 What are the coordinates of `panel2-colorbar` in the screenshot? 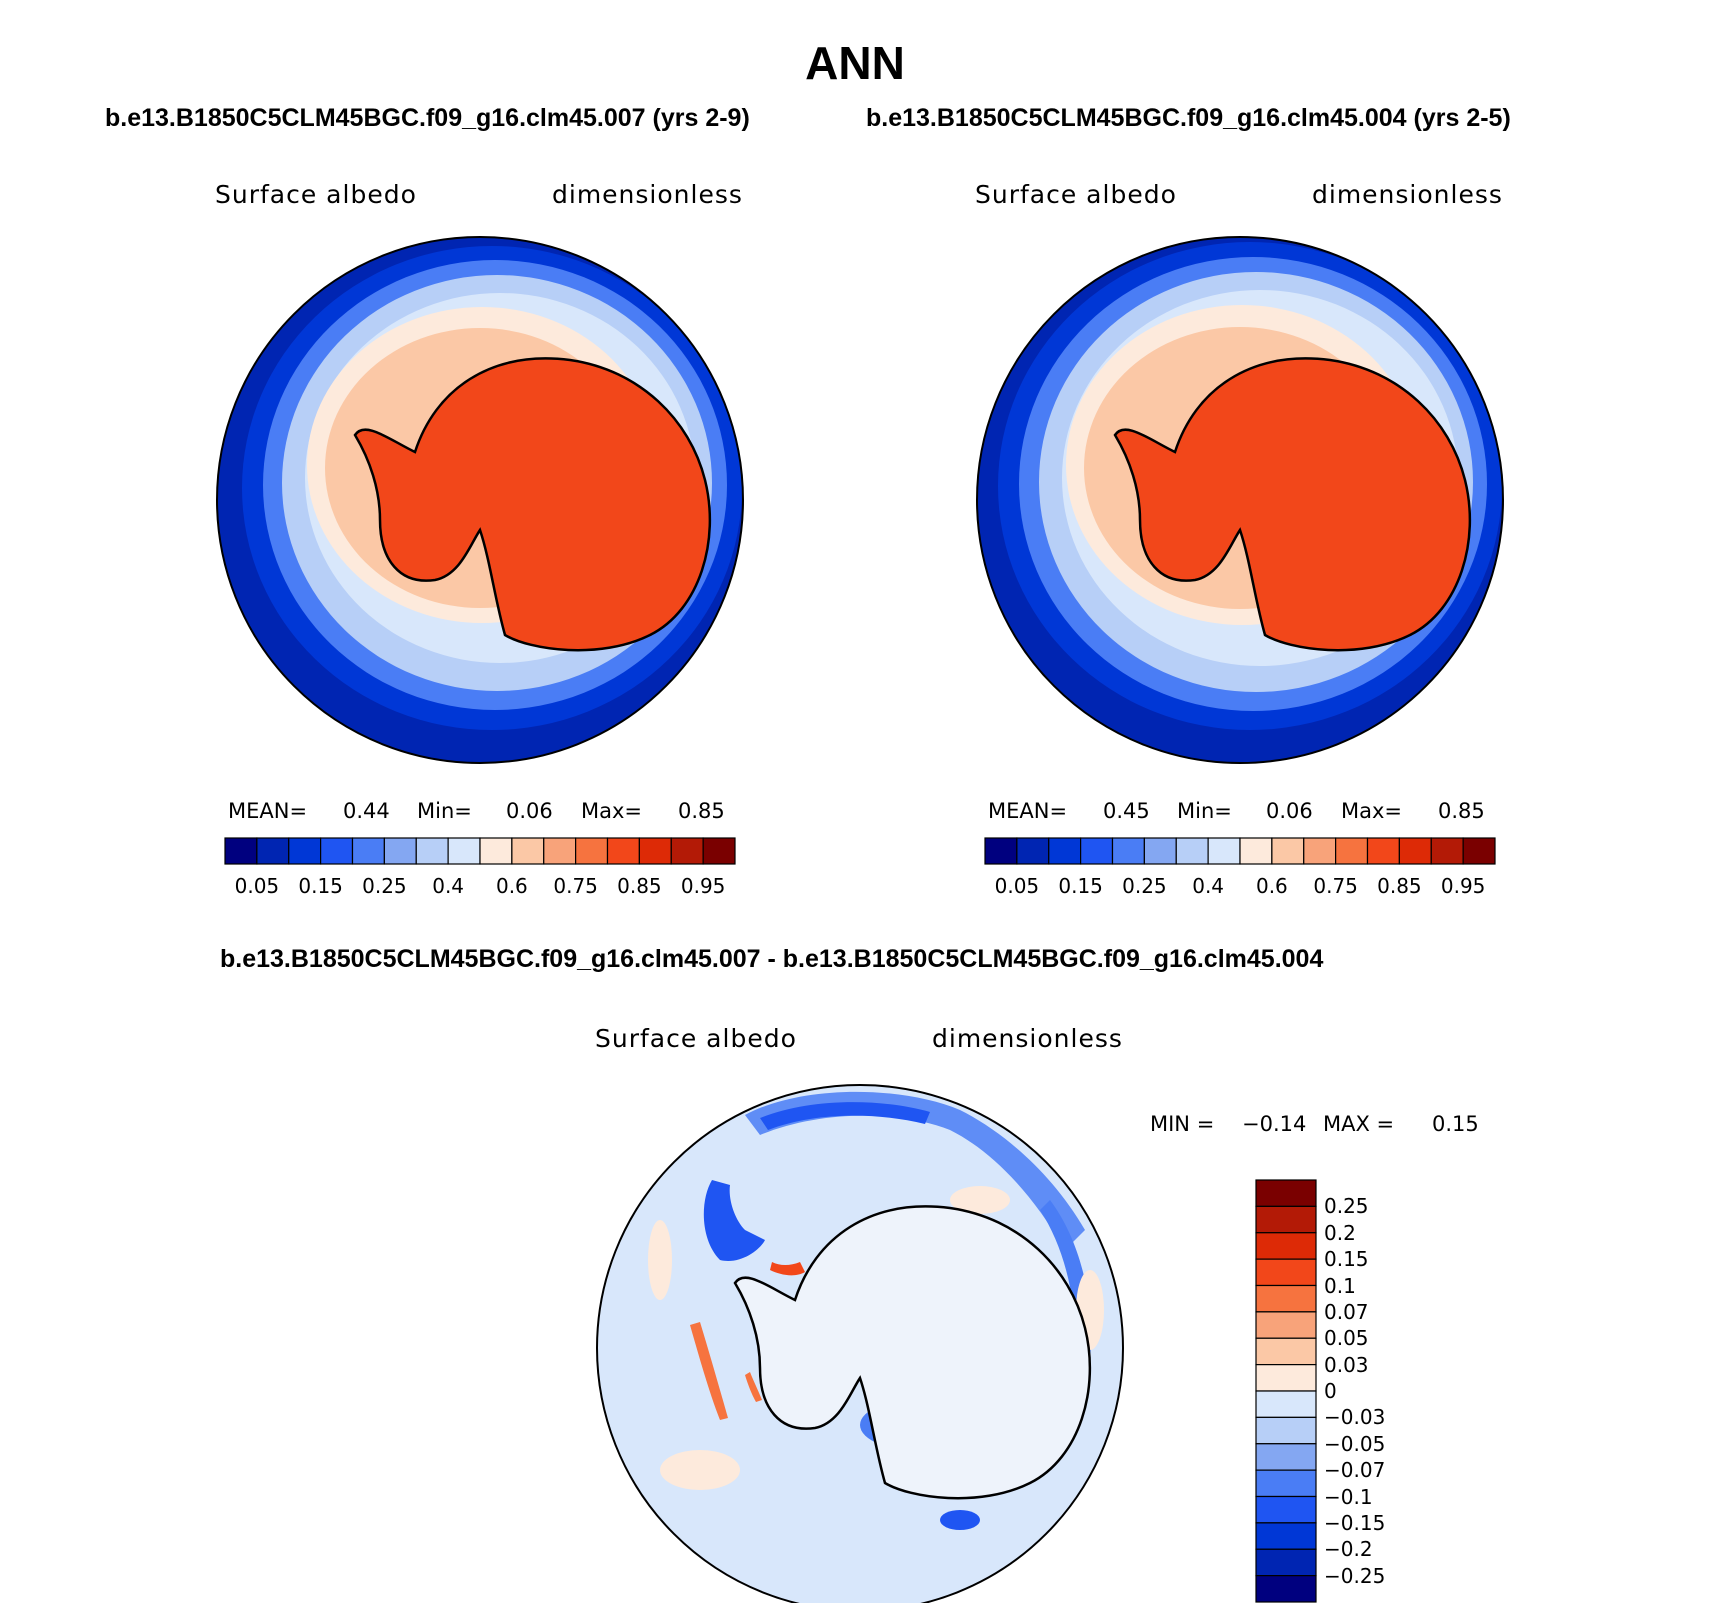 It's located at (1240, 851).